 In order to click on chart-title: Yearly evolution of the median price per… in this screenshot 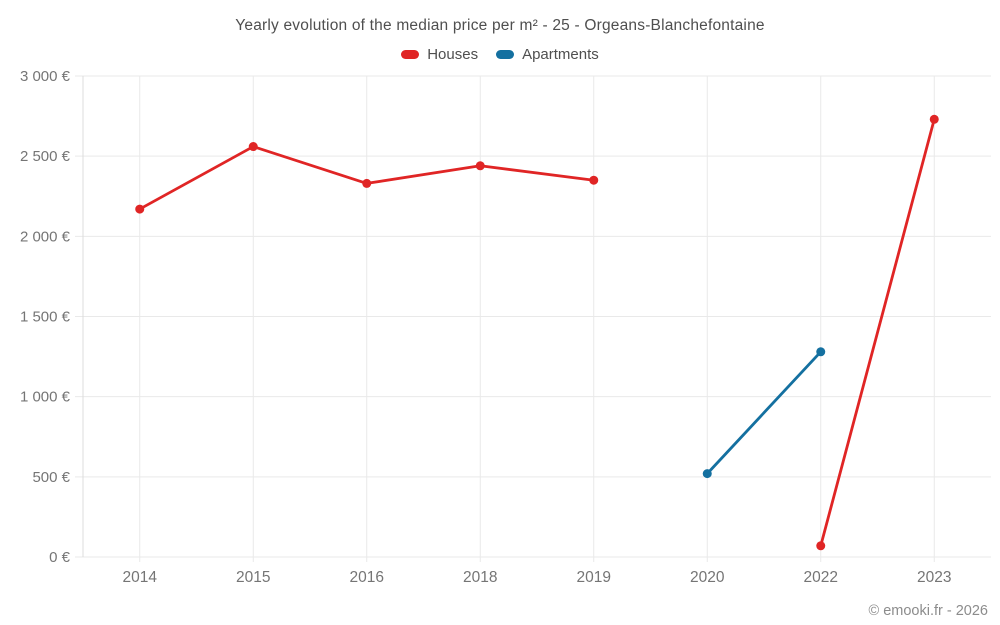, I will do `click(500, 25)`.